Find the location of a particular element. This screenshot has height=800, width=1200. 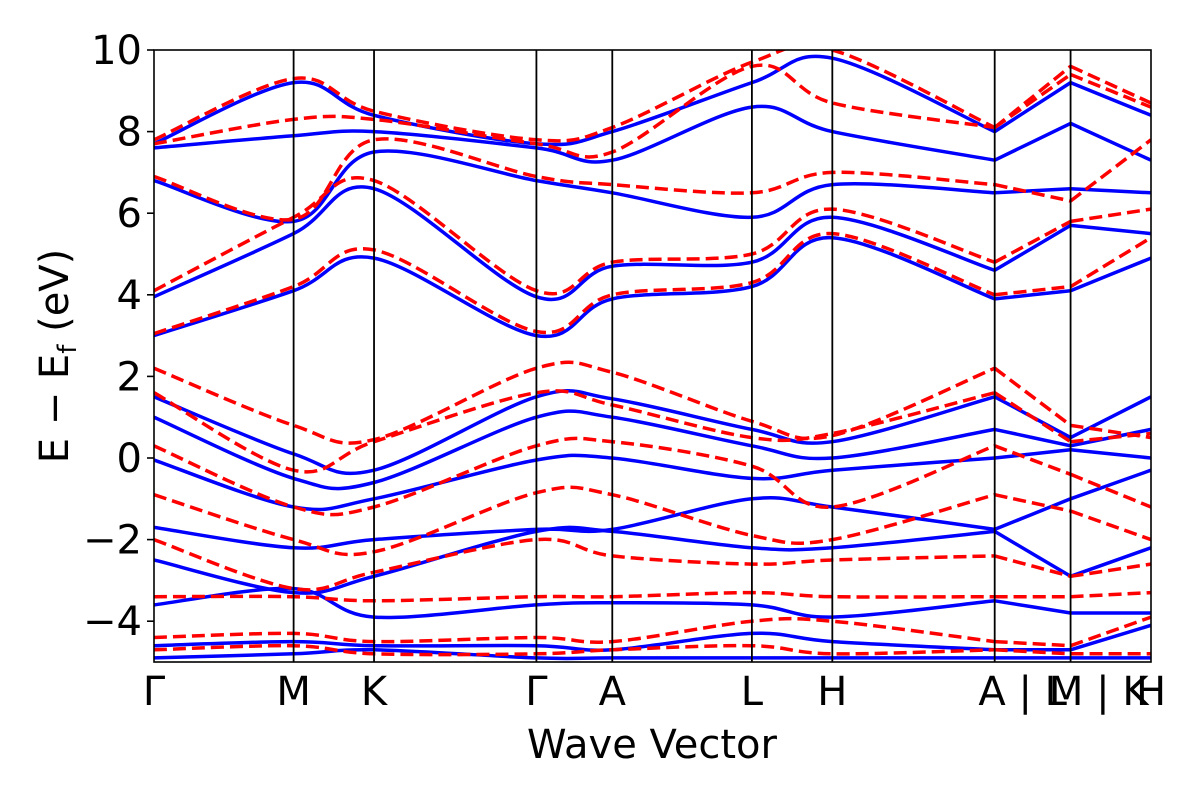

x-tick-label: M | K is located at coordinates (1099, 692).